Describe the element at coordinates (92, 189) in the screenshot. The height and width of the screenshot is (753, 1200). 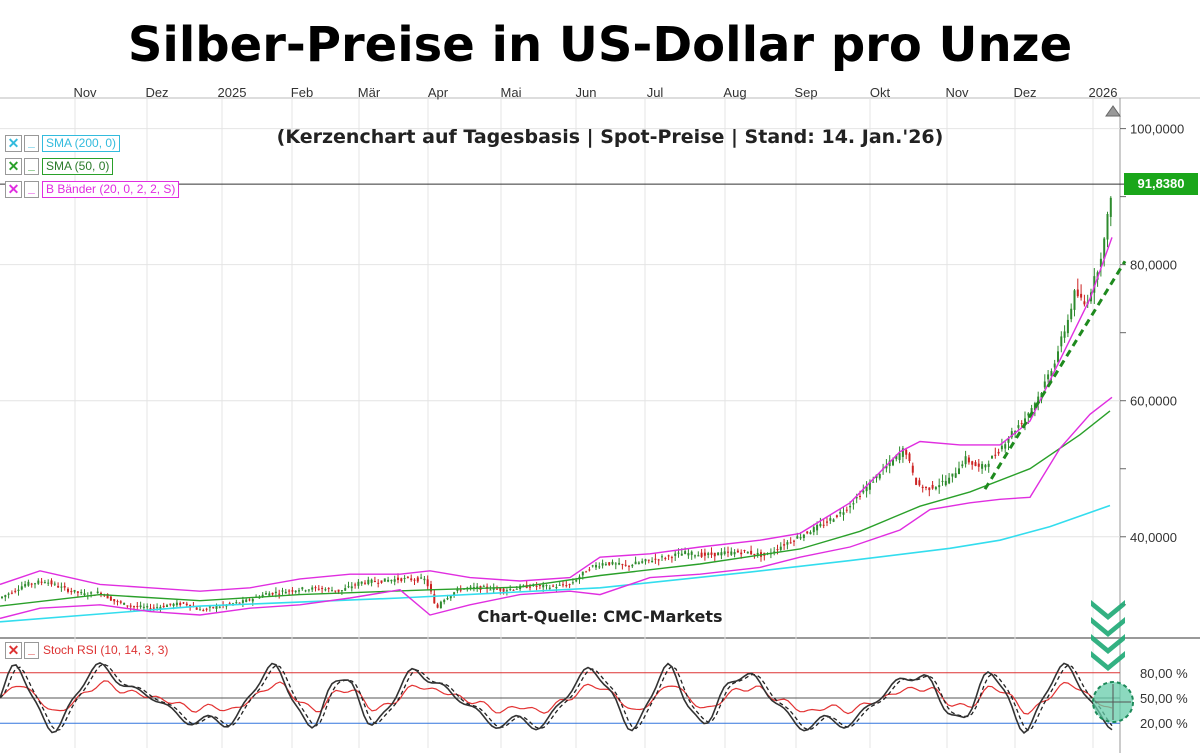
I see `legend-bb: ✕ _ B Bänder (20, 0, 2, 2, S)` at that location.